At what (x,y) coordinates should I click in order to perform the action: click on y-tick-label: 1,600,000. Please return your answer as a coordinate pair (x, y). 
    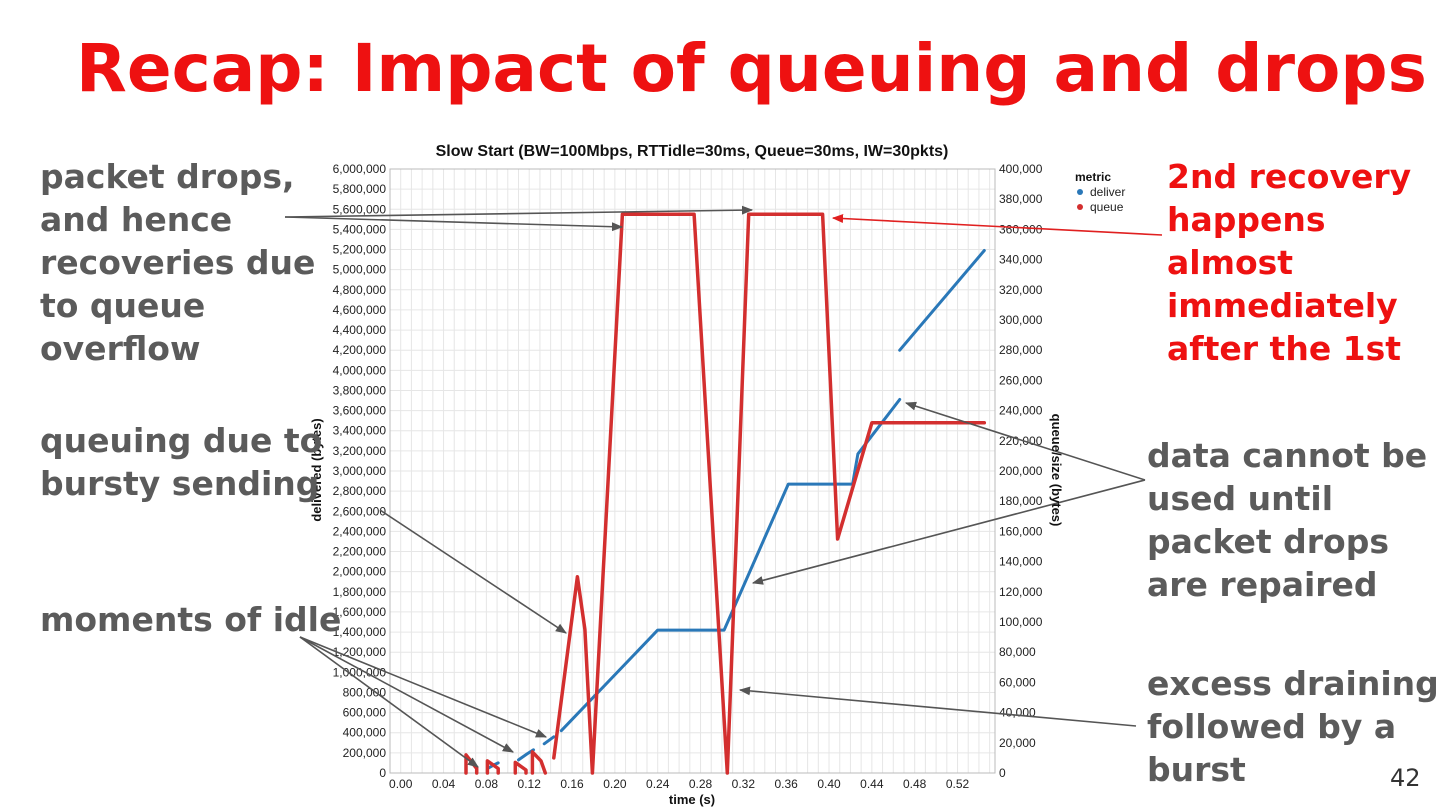
    Looking at the image, I should click on (360, 612).